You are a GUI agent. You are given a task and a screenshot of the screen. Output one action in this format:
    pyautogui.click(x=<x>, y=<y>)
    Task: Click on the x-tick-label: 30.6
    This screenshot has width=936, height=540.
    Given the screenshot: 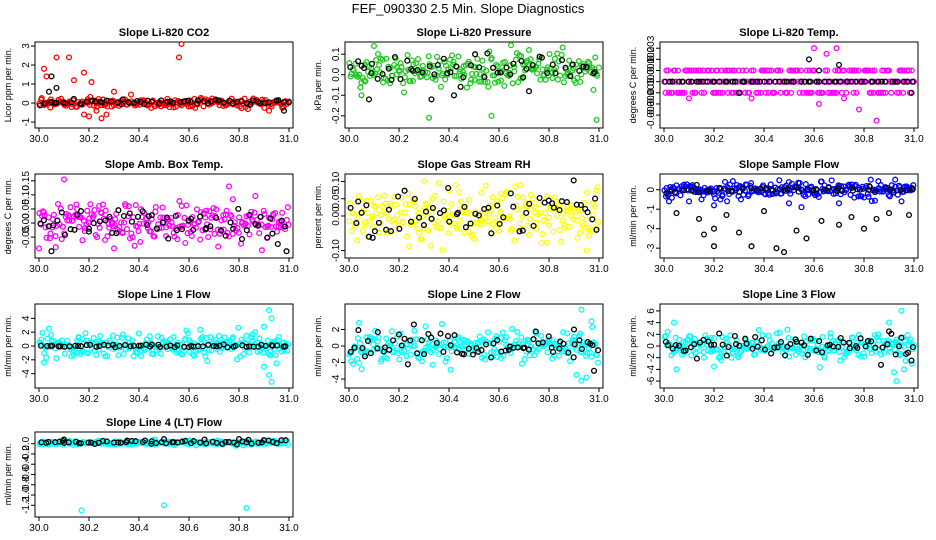 What is the action you would take?
    pyautogui.click(x=814, y=269)
    